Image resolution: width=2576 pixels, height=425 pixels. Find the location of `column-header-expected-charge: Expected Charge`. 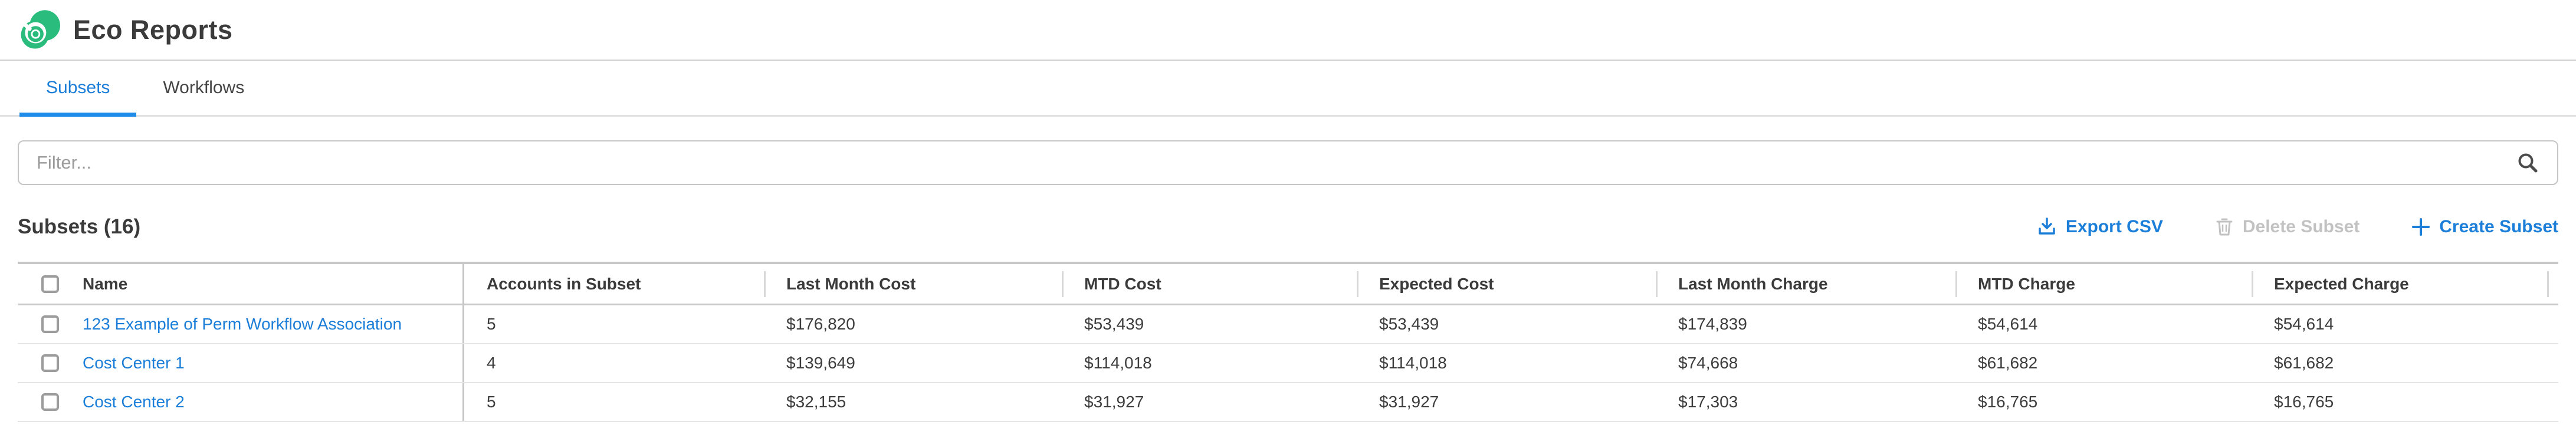

column-header-expected-charge: Expected Charge is located at coordinates (2399, 284).